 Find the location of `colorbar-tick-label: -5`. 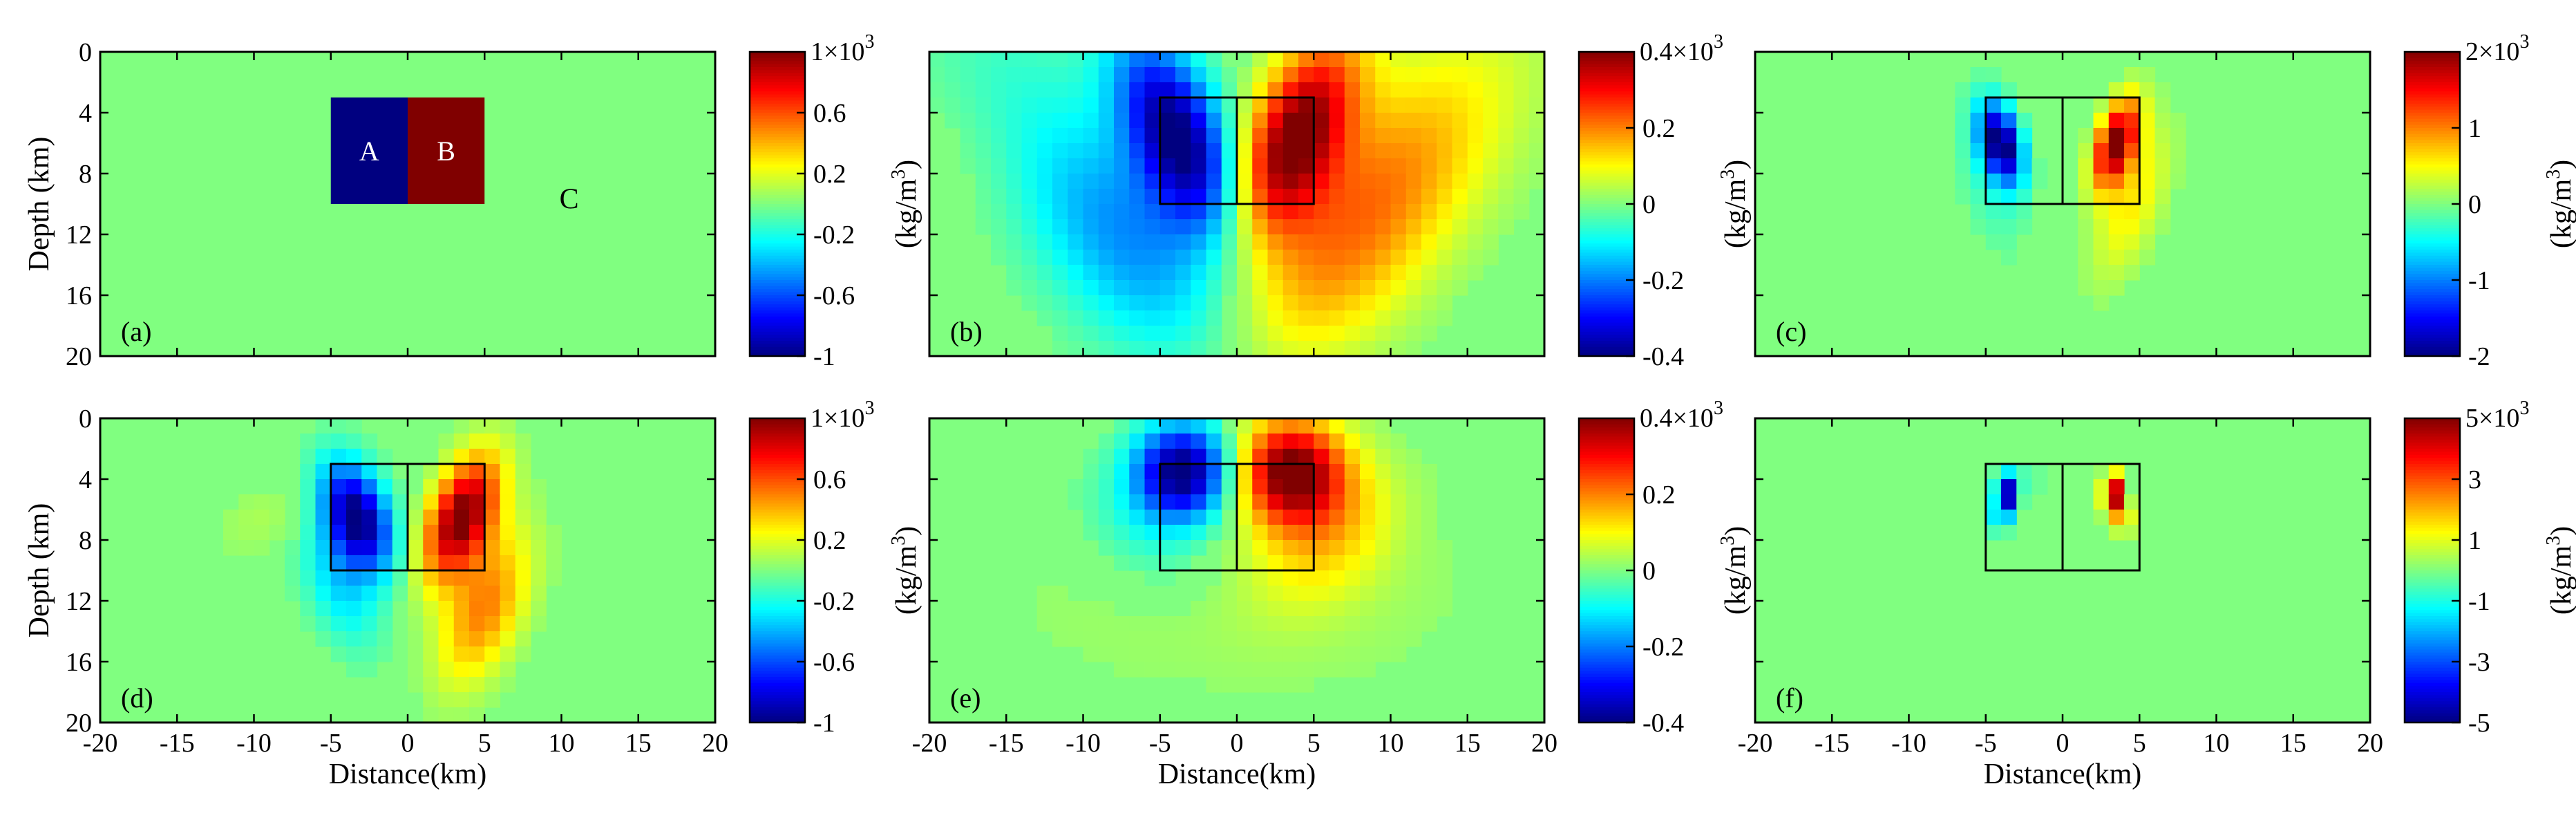

colorbar-tick-label: -5 is located at coordinates (2479, 723).